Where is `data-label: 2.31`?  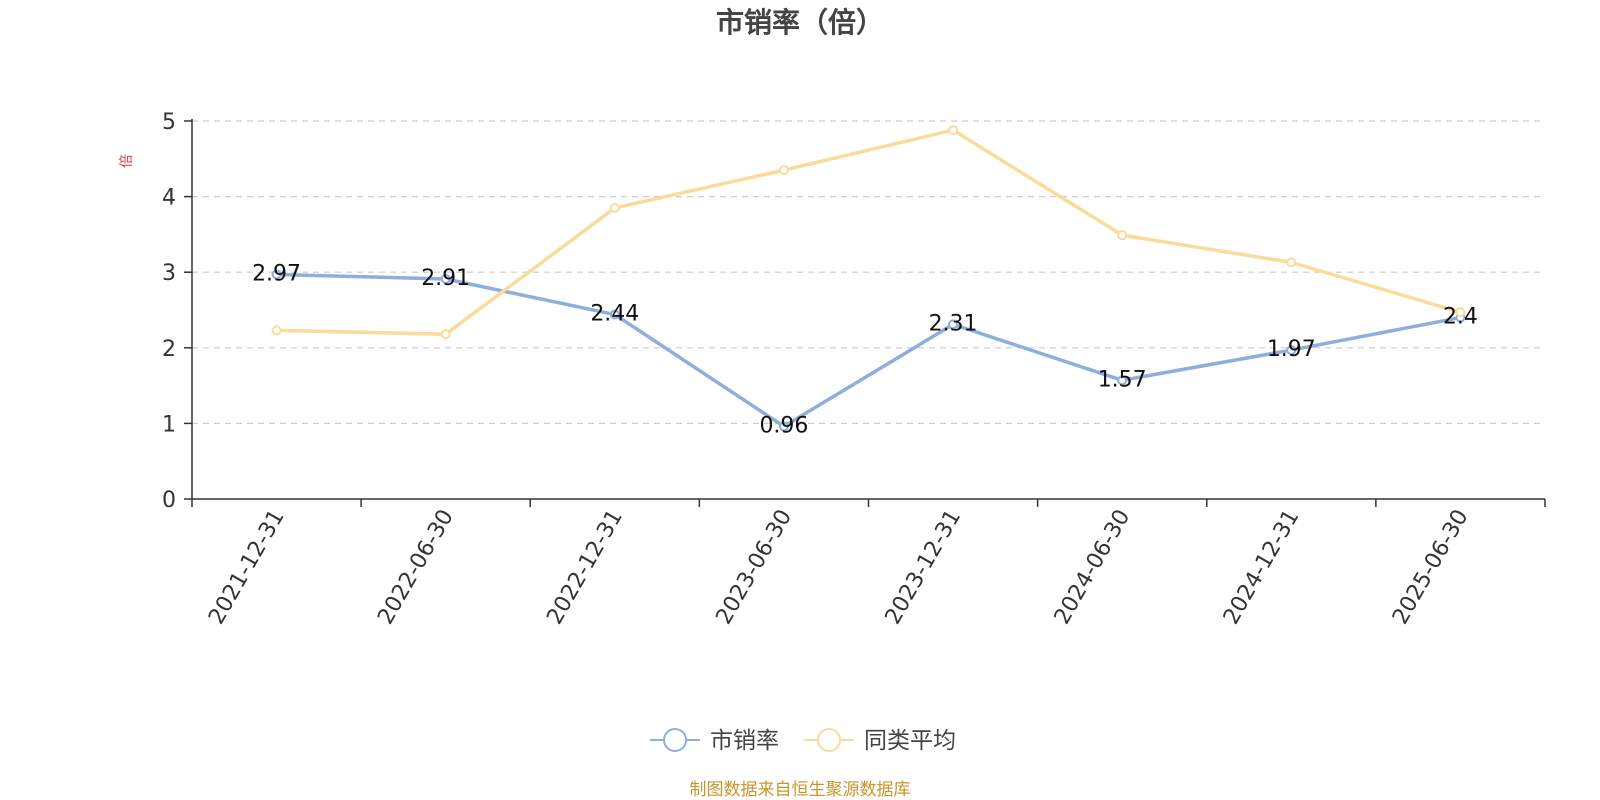
data-label: 2.31 is located at coordinates (953, 323).